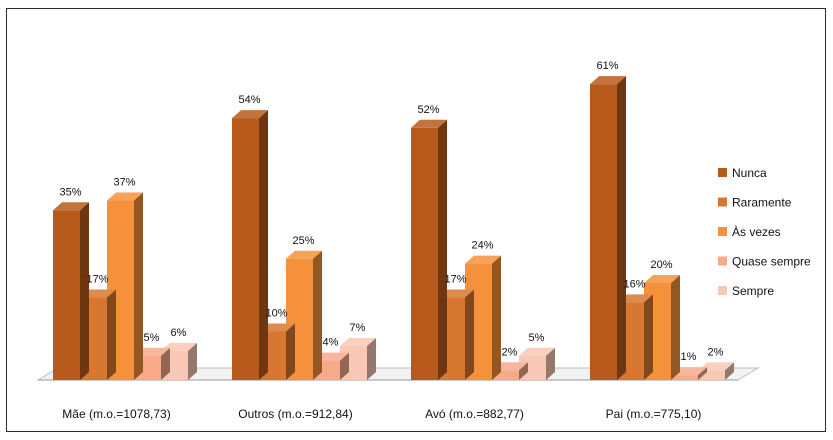  What do you see at coordinates (607, 66) in the screenshot?
I see `data-label: 61%` at bounding box center [607, 66].